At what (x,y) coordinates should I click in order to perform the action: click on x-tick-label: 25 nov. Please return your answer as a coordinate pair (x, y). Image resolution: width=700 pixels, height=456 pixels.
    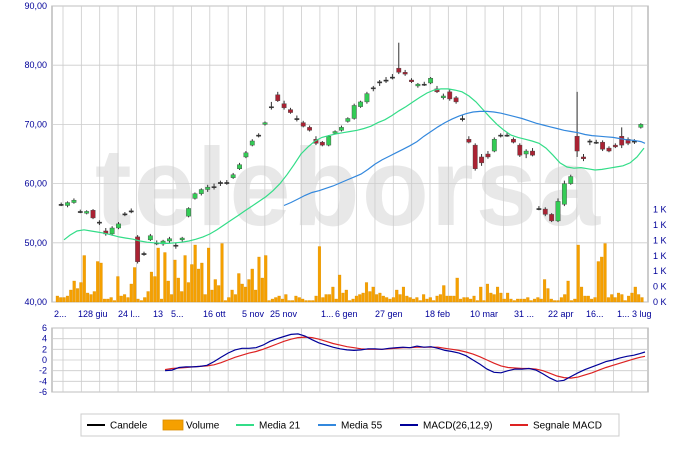
    Looking at the image, I should click on (284, 314).